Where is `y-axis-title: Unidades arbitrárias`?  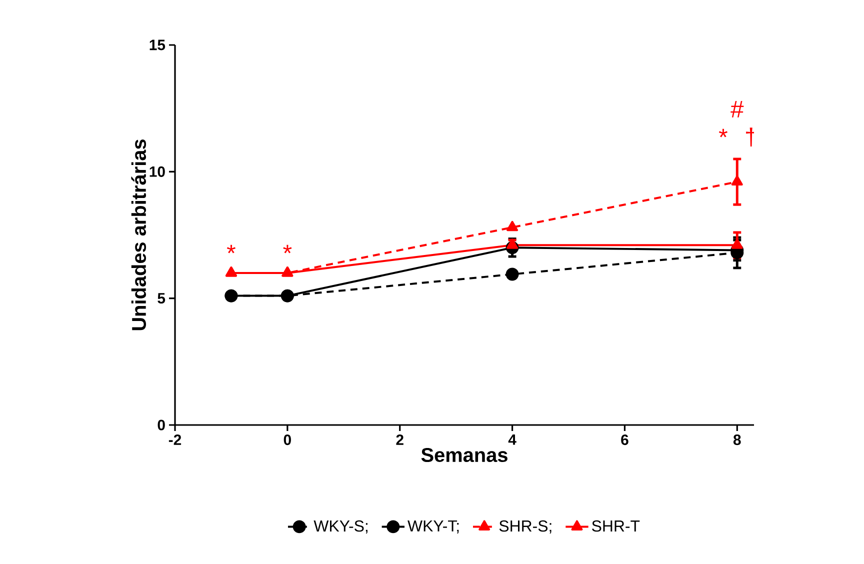 y-axis-title: Unidades arbitrárias is located at coordinates (138, 234).